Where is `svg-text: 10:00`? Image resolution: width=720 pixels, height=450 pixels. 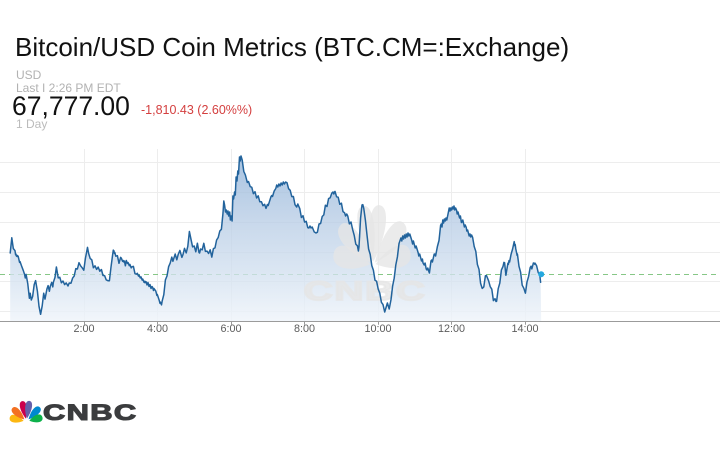 svg-text: 10:00 is located at coordinates (377, 329).